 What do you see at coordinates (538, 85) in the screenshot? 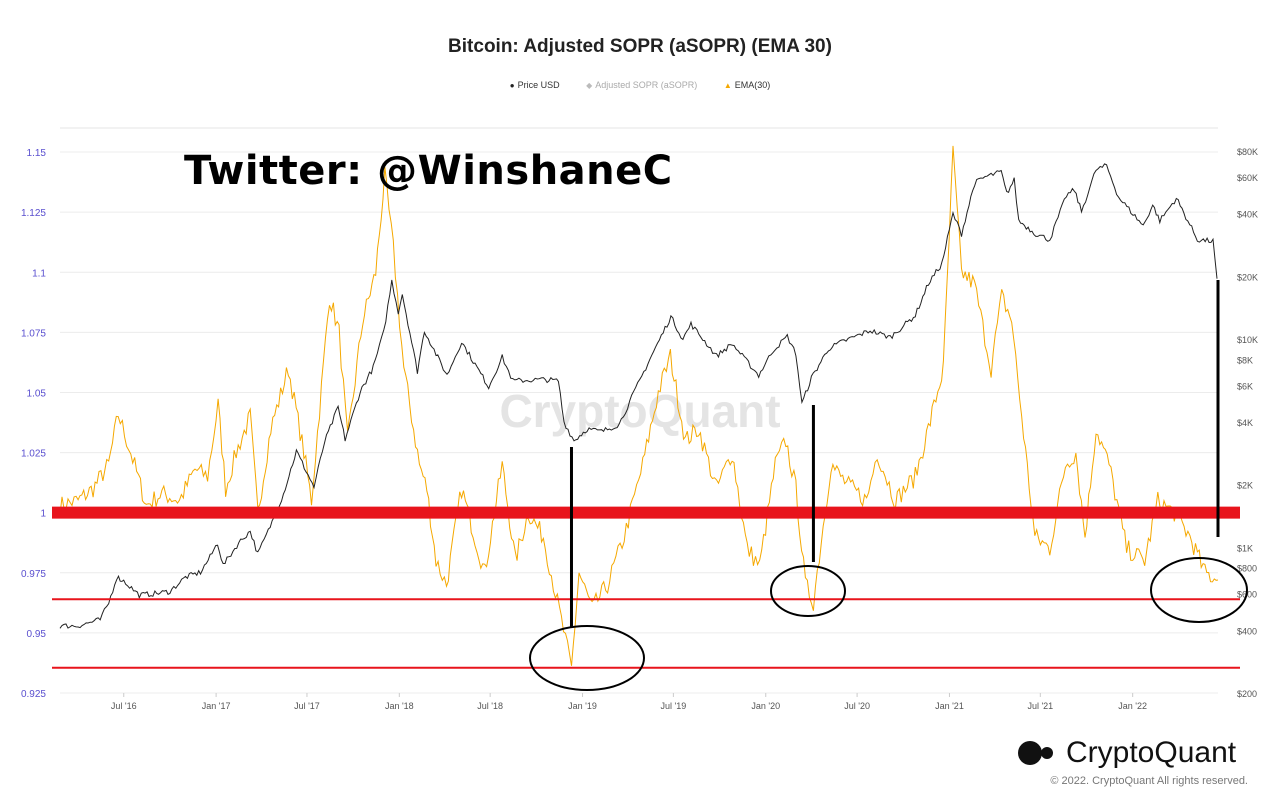
I see `legend-label-price: Price USD` at bounding box center [538, 85].